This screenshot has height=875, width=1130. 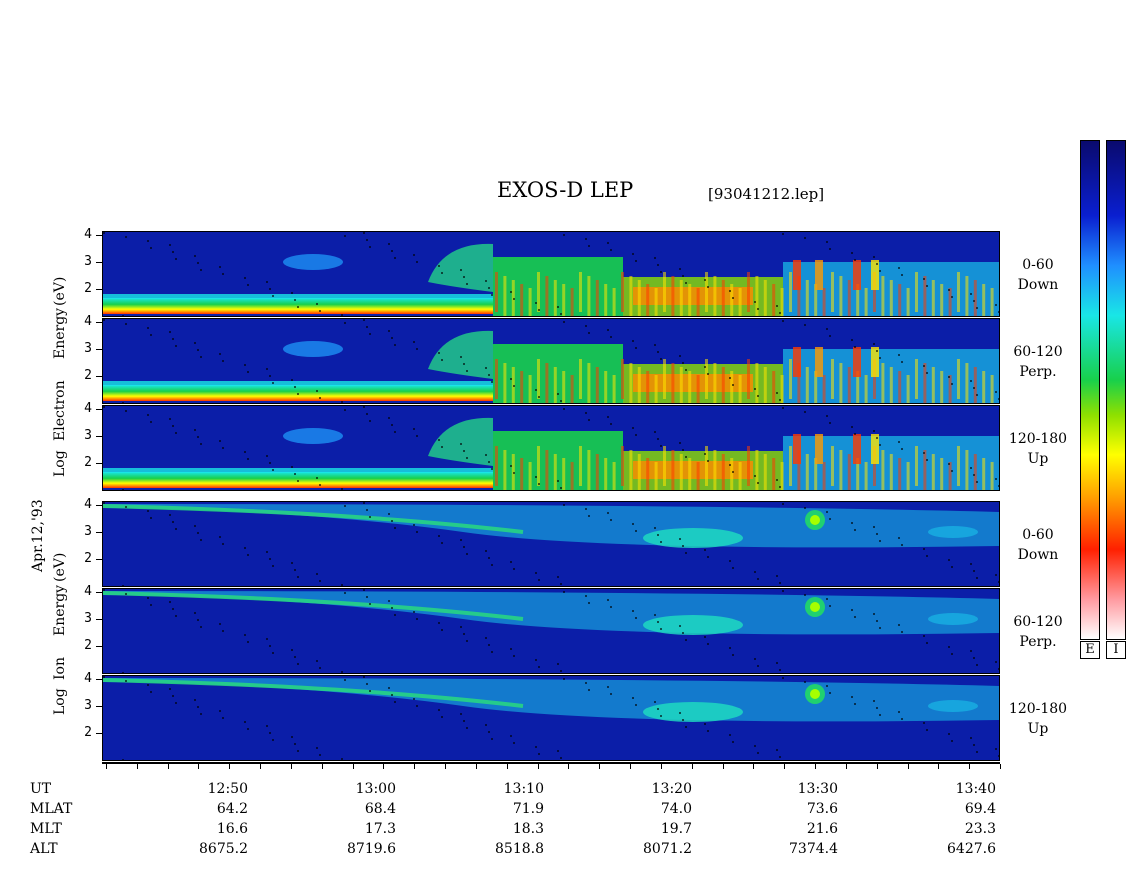 I want to click on ephemeris-mlt-value: 16.6, so click(x=232, y=829).